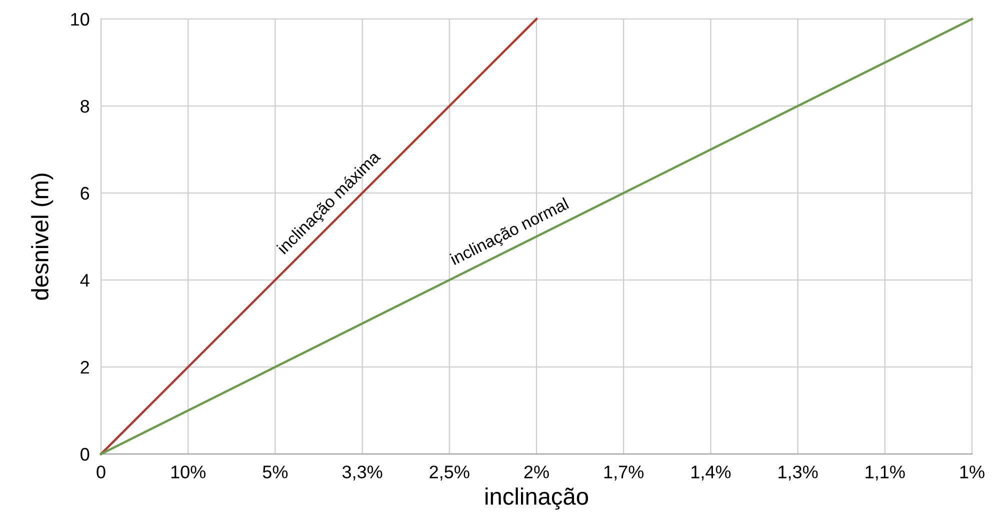 This screenshot has width=993, height=527. What do you see at coordinates (85, 454) in the screenshot?
I see `y-tick-label: 0` at bounding box center [85, 454].